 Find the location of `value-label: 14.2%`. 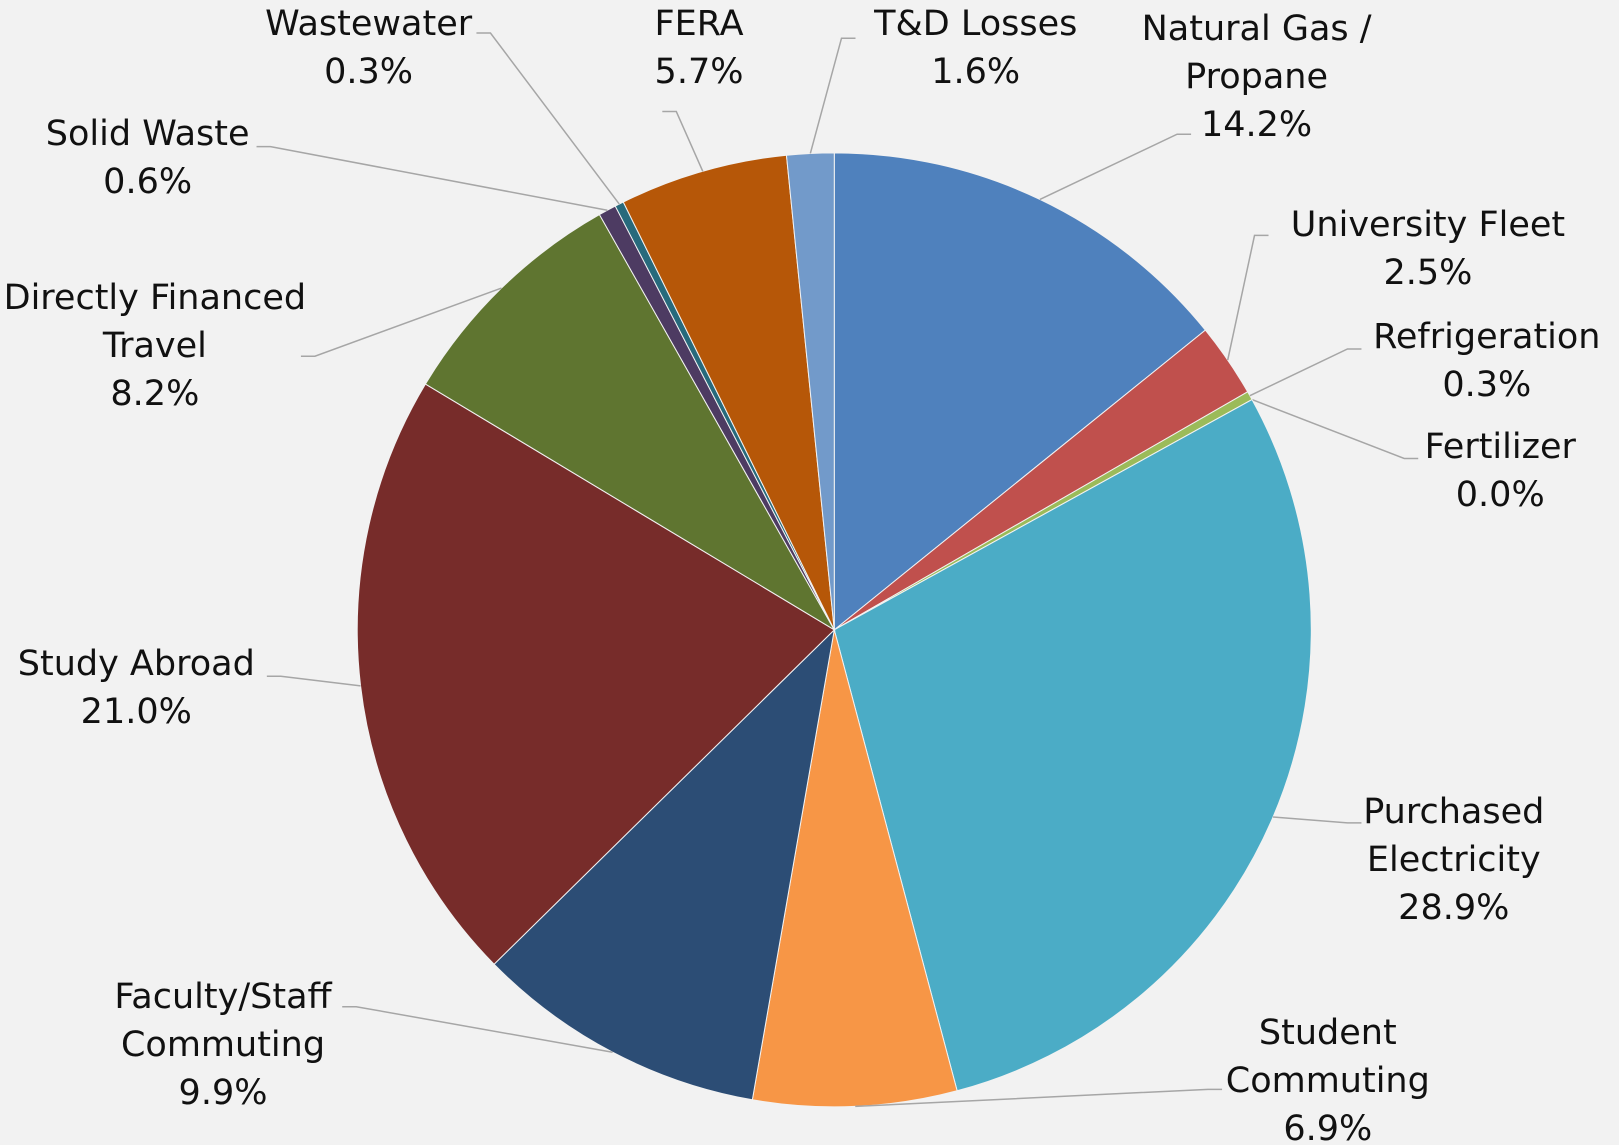

value-label: 14.2% is located at coordinates (1256, 125).